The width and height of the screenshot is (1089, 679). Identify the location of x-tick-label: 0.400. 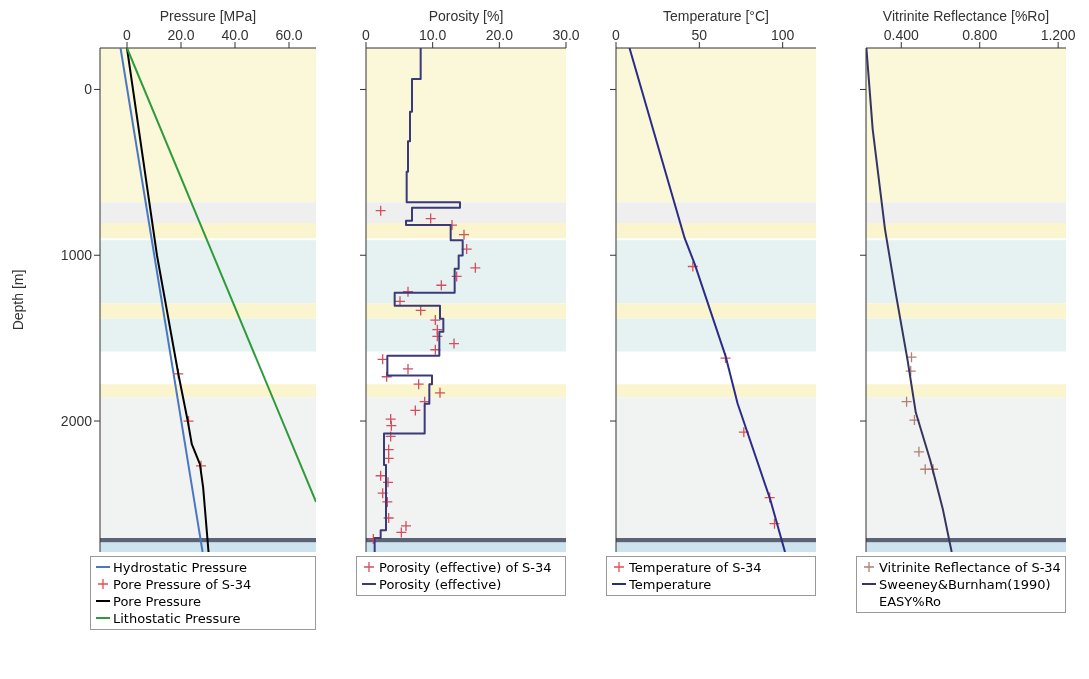
(901, 35).